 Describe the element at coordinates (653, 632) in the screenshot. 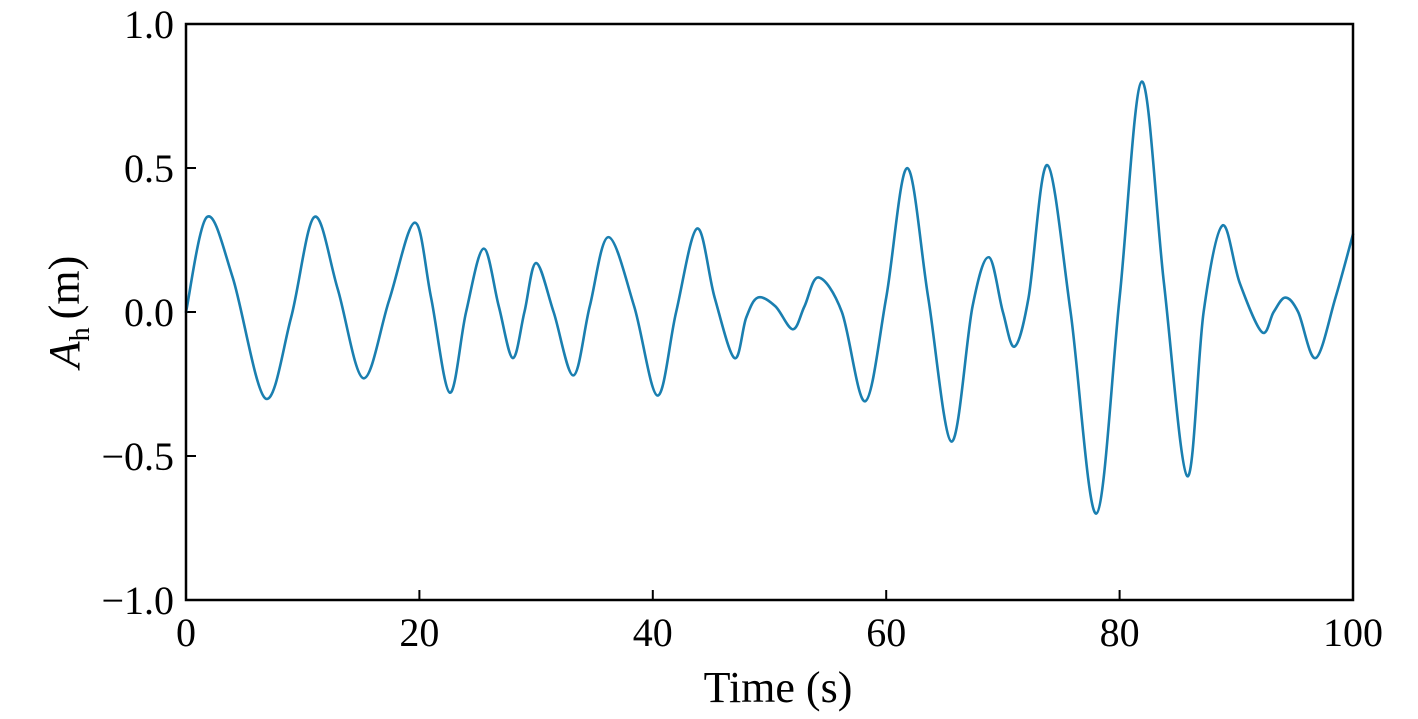

I see `x-tick-label: 40` at that location.